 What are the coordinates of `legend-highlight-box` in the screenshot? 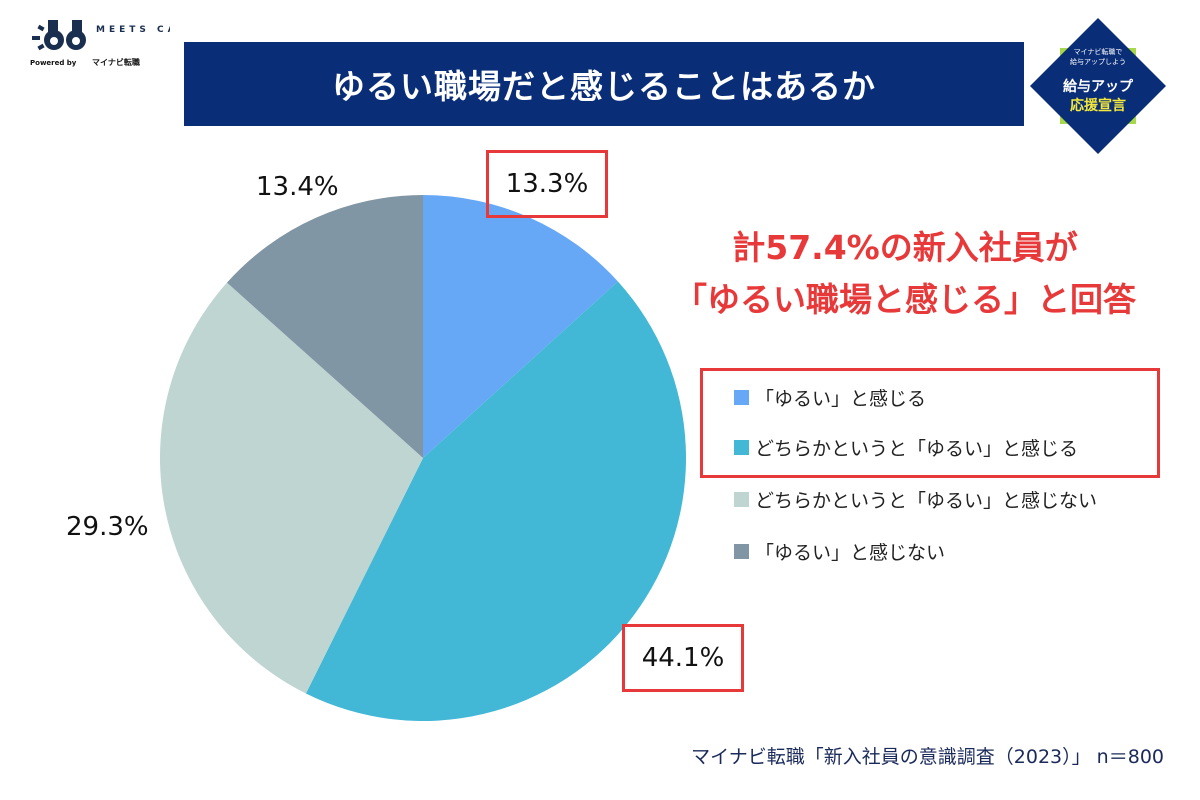 It's located at (930, 423).